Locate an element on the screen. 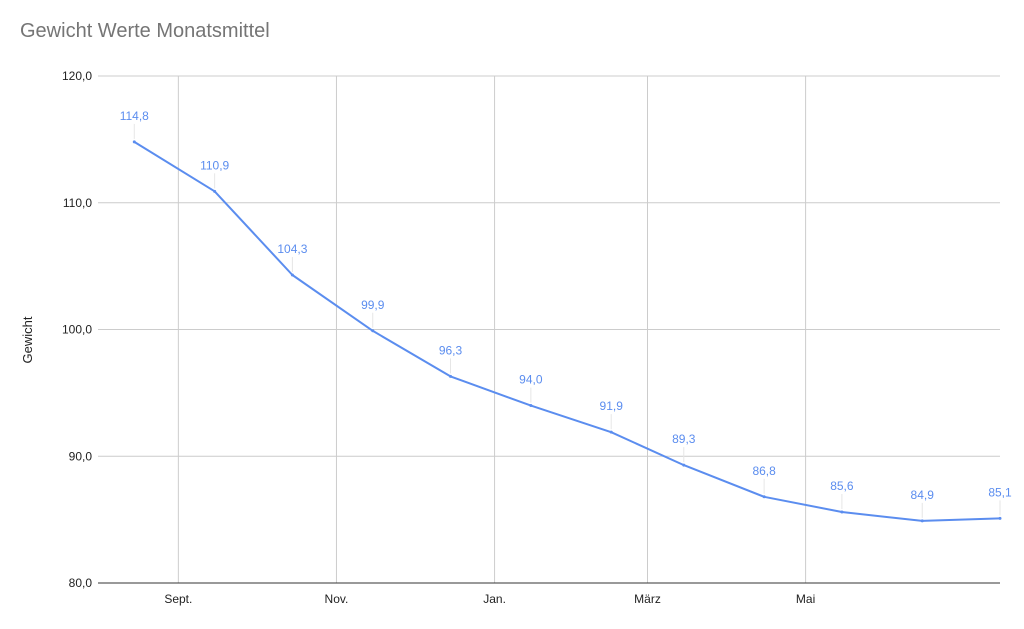  x-tick-label: Mai is located at coordinates (805, 599).